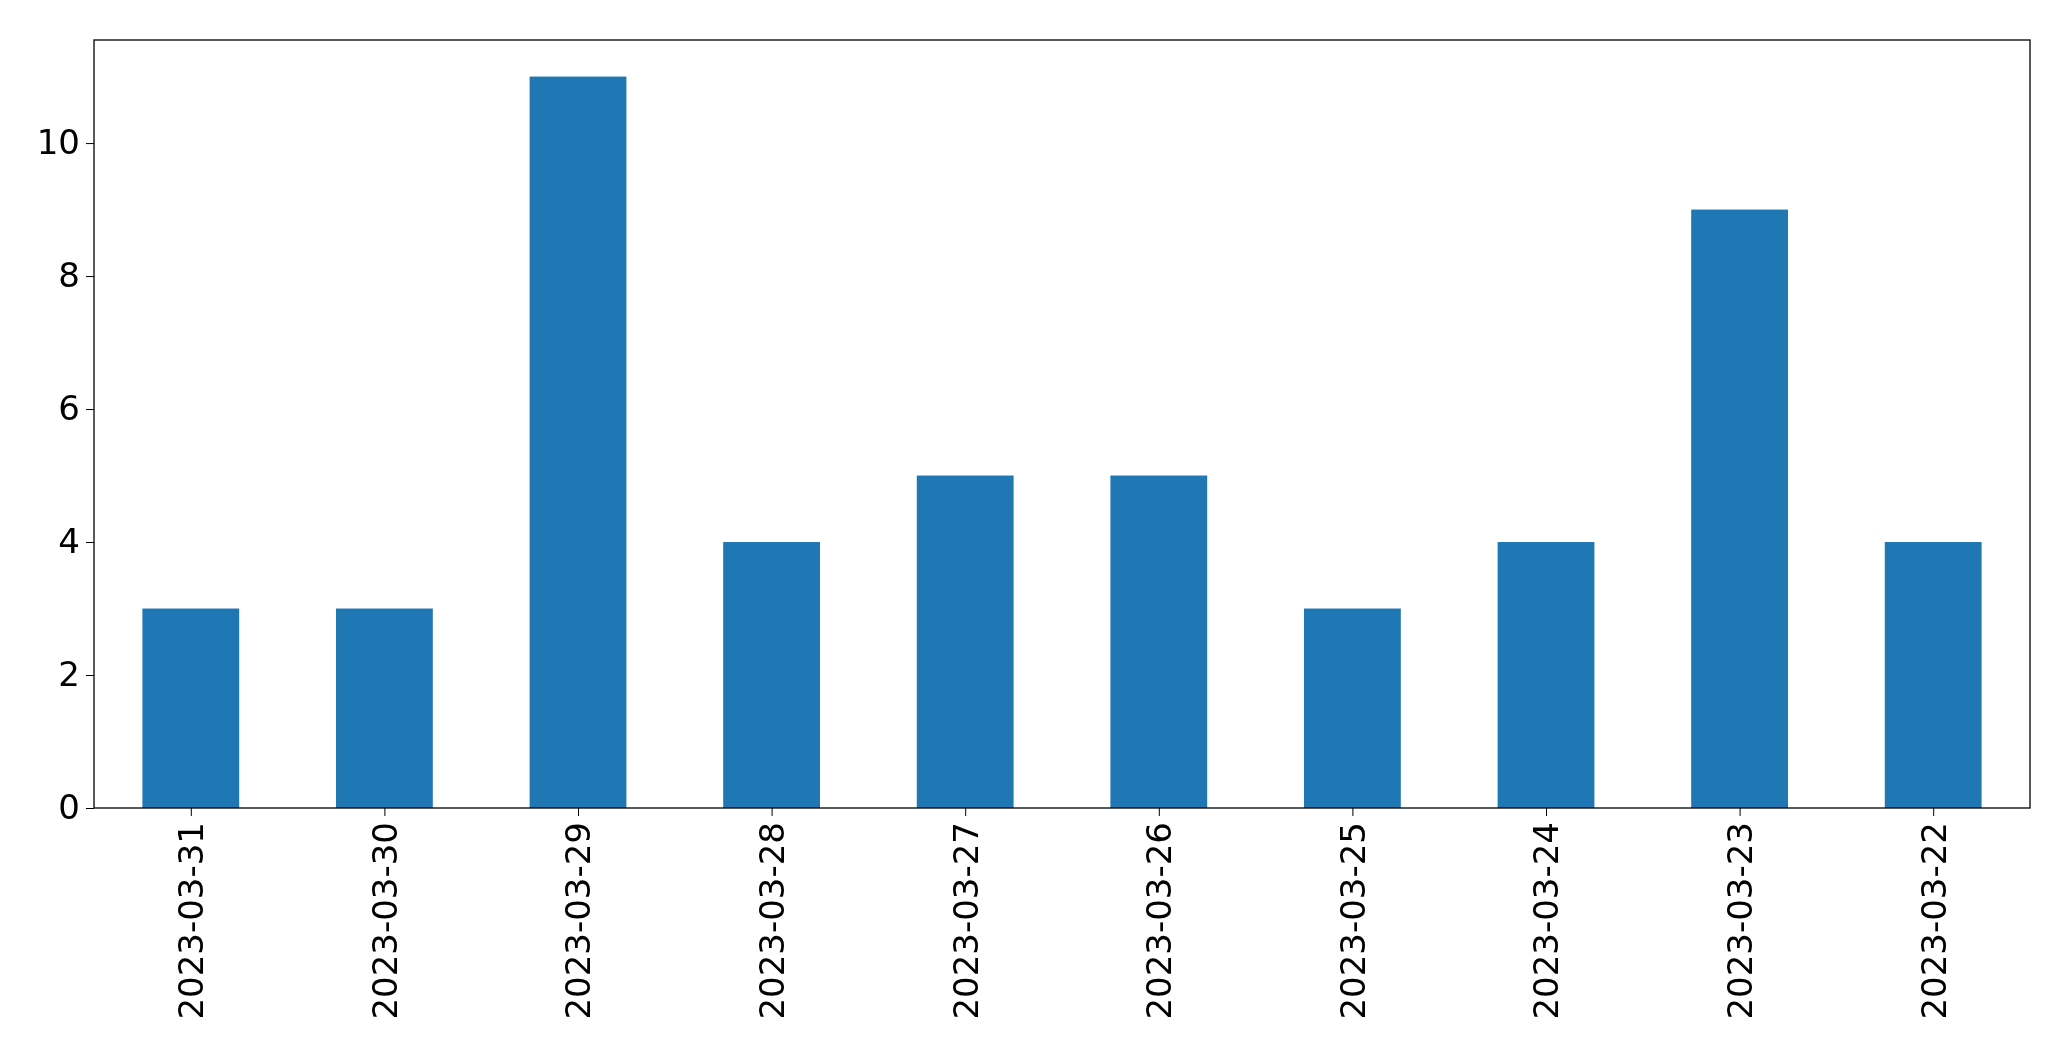 The image size is (2071, 1061). I want to click on x-tick-label: 2023-03-30, so click(384, 921).